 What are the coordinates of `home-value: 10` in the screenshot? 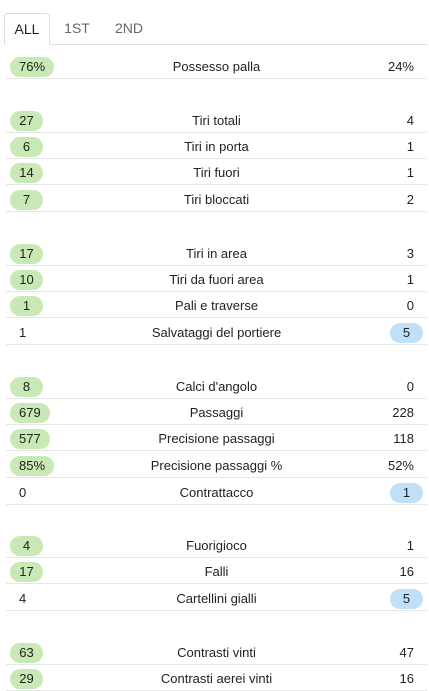 It's located at (26, 280).